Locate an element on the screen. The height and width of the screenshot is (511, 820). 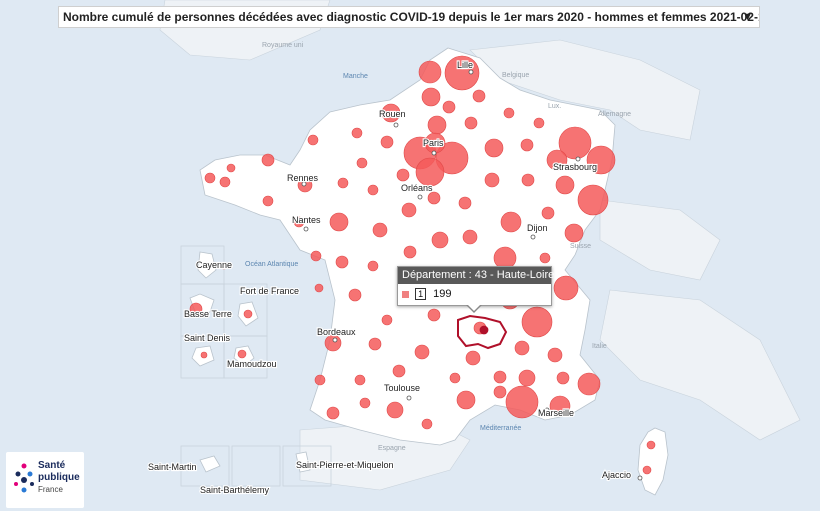
city-label: Strasbourg is located at coordinates (575, 167).